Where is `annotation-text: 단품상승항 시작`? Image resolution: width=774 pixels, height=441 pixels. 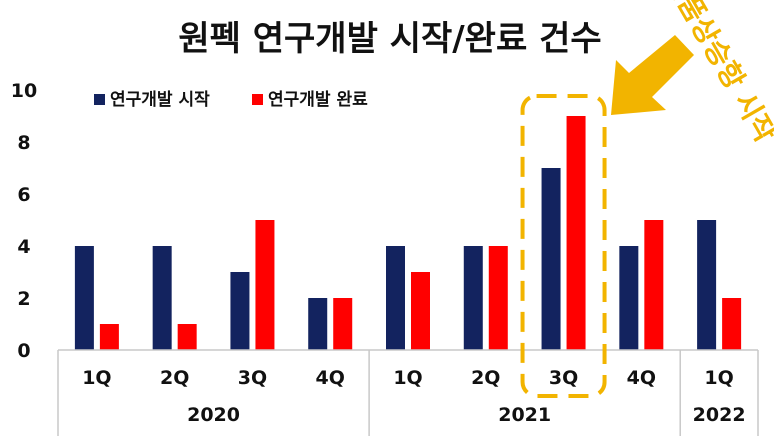 annotation-text: 단품상승항 시작 is located at coordinates (716, 74).